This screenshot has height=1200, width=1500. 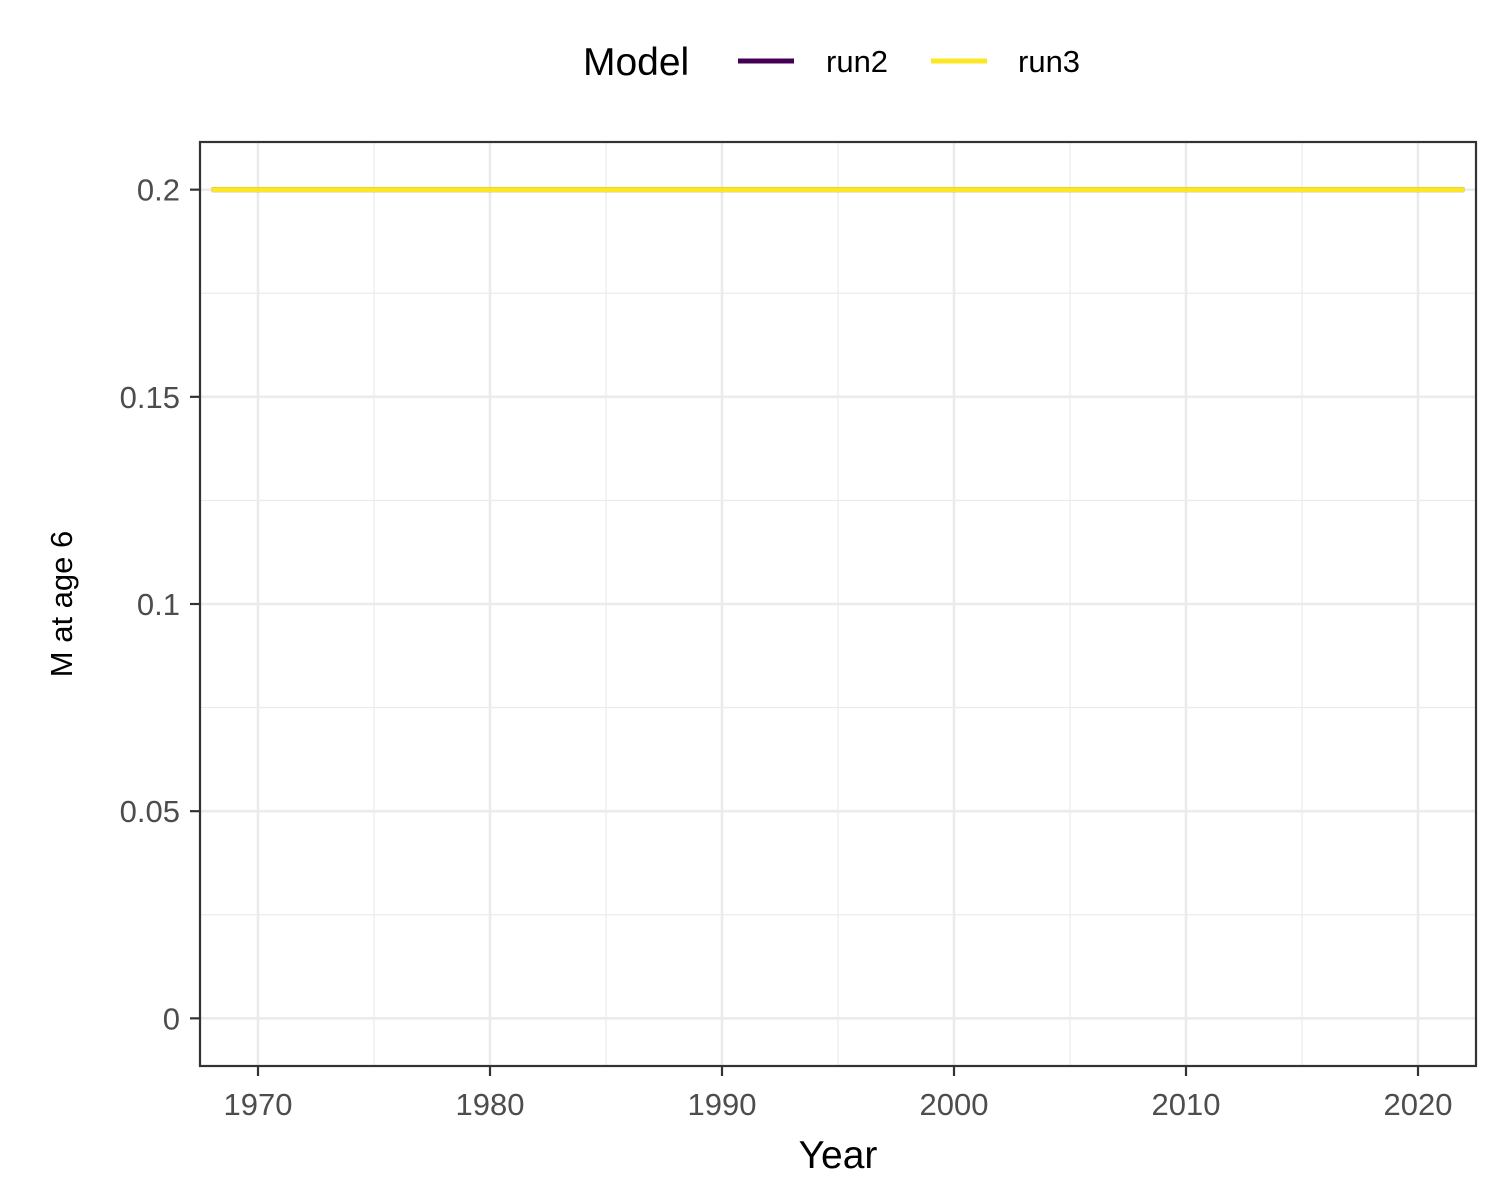 I want to click on x-tick-label: 2020, so click(x=1418, y=1104).